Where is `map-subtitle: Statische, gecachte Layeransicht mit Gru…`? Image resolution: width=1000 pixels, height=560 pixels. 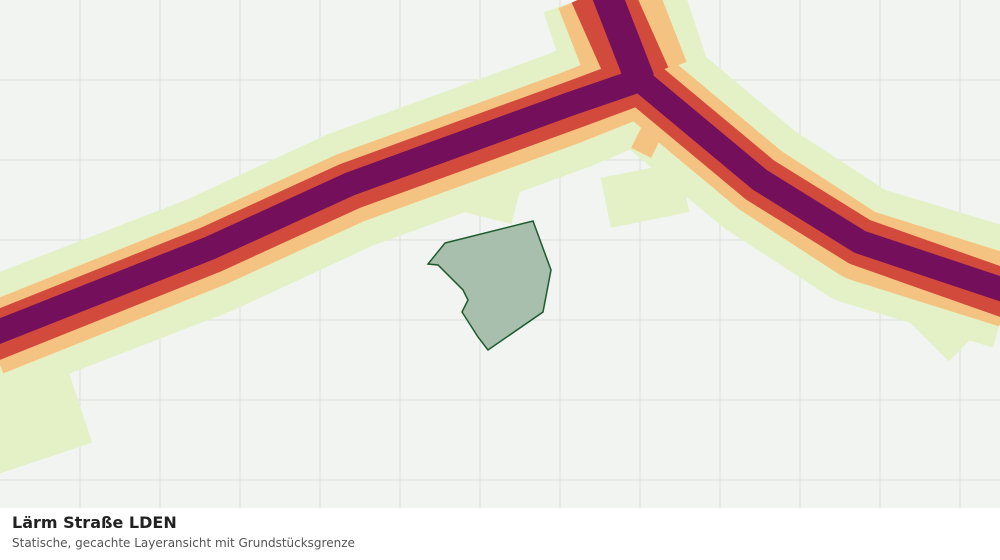
map-subtitle: Statische, gecachte Layeransicht mit Gru… is located at coordinates (183, 543).